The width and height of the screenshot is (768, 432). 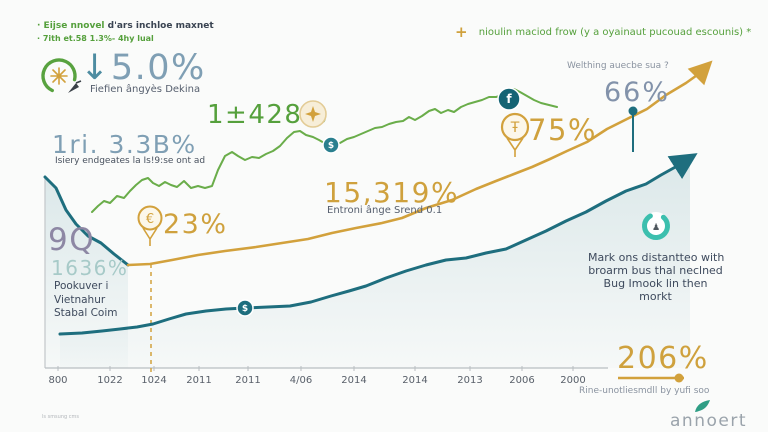 I want to click on bullet-line-1: · Eijse nnovel d'ars inchloe maxnet, so click(x=125, y=26).